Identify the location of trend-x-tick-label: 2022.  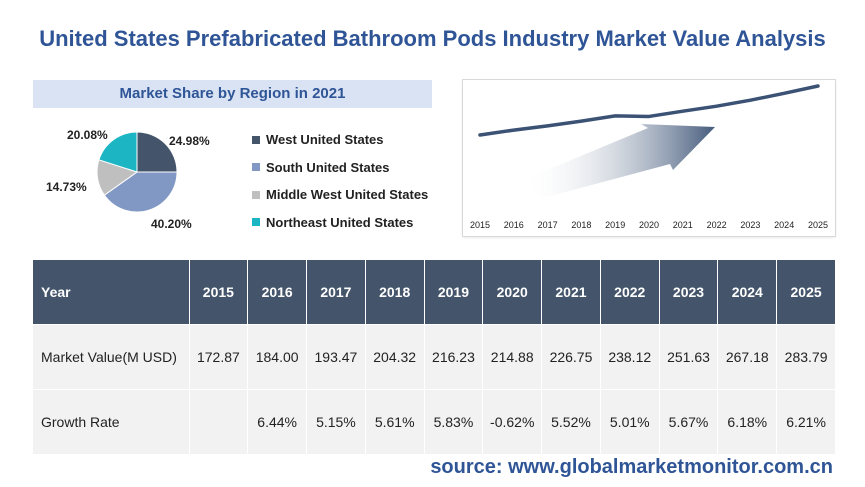
(717, 225).